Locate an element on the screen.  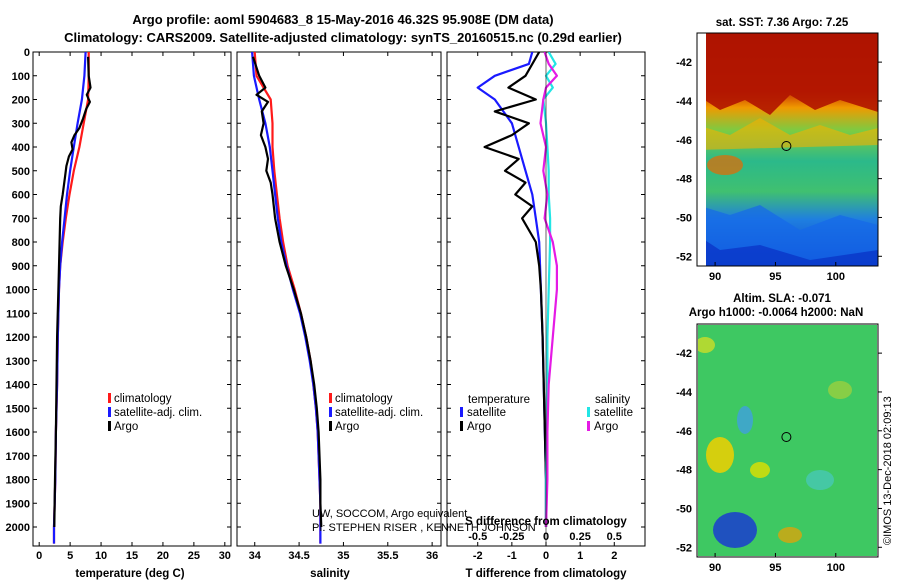
x-tick-label: 25 is located at coordinates (194, 556).